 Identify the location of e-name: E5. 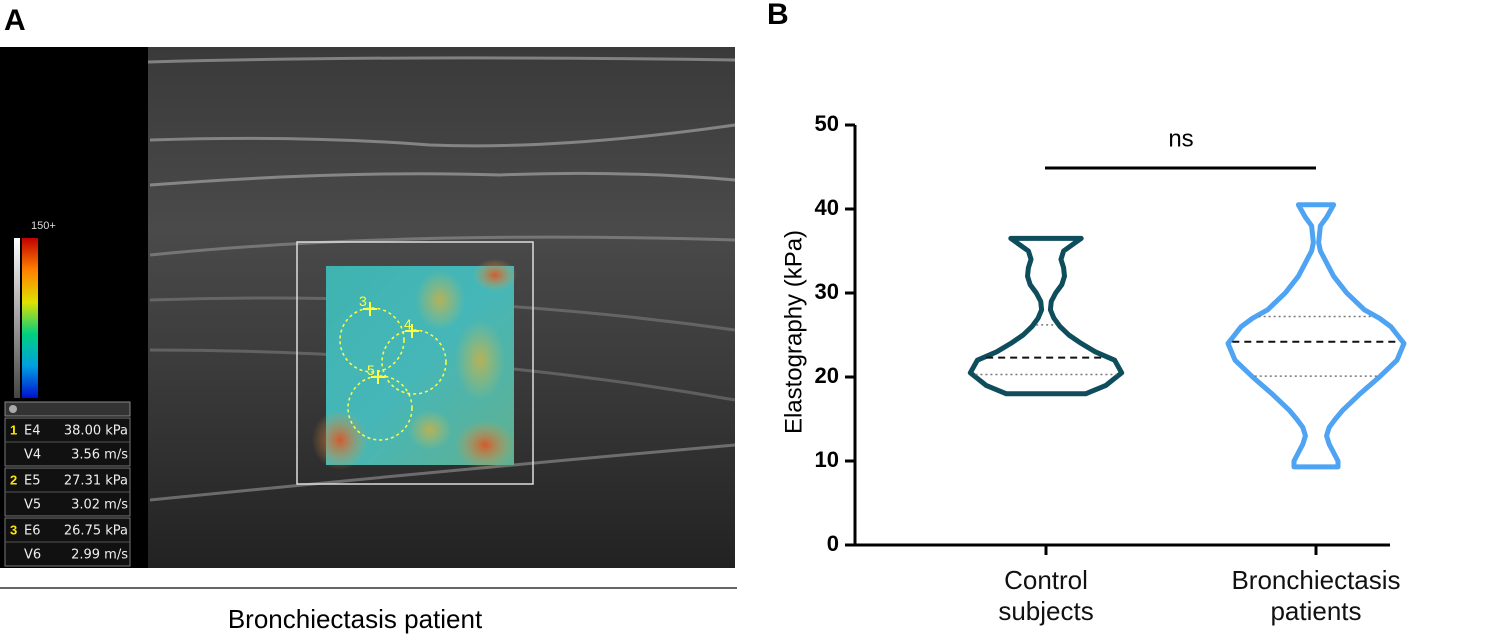
(32, 481).